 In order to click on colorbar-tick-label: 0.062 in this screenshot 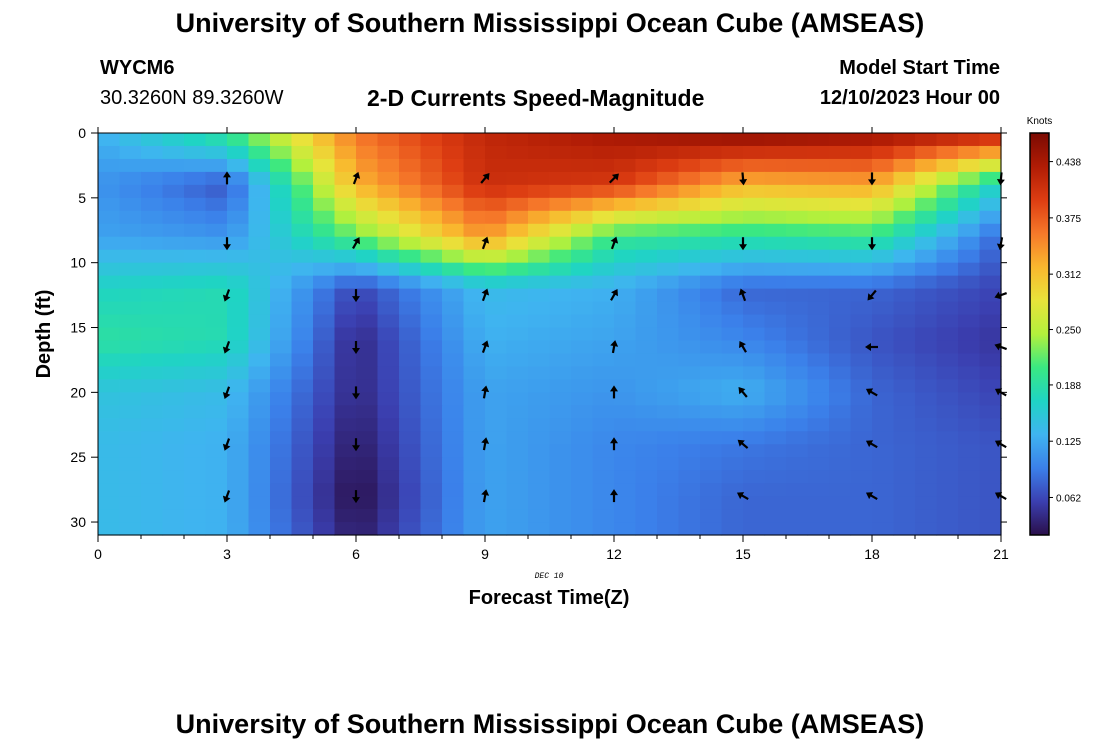, I will do `click(1068, 498)`.